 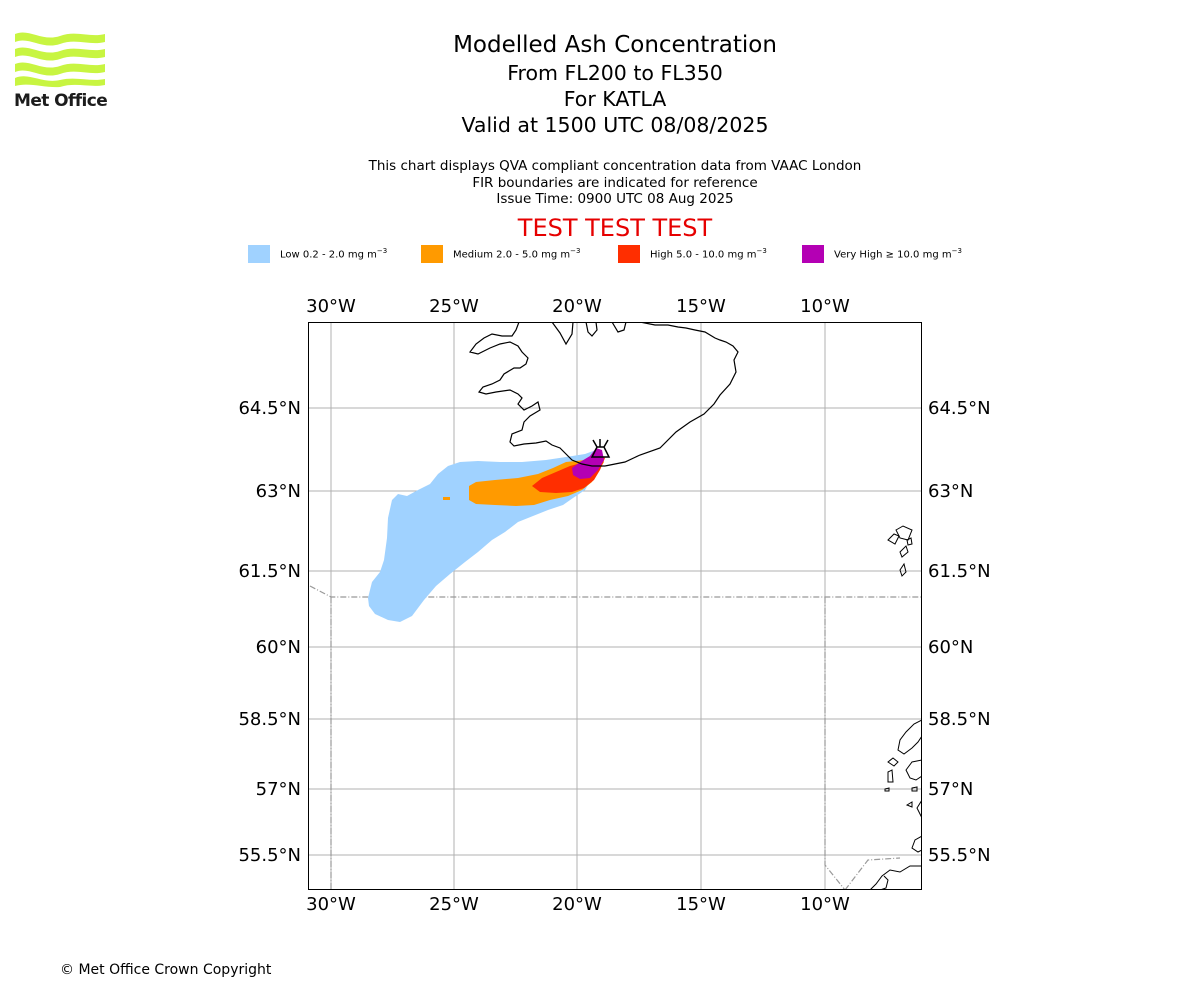 What do you see at coordinates (895, 804) in the screenshot?
I see `scotland-coastline` at bounding box center [895, 804].